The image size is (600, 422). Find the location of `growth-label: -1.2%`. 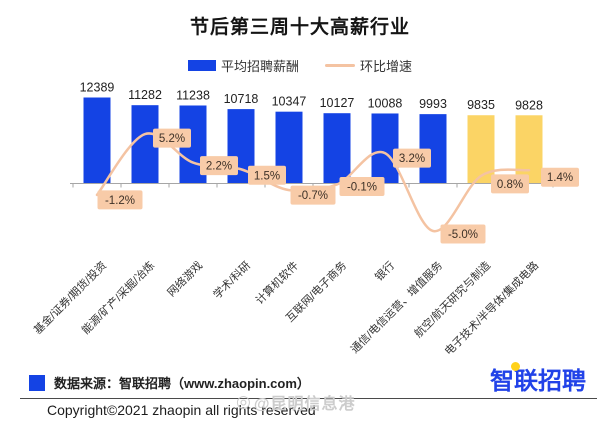

growth-label: -1.2% is located at coordinates (120, 201).